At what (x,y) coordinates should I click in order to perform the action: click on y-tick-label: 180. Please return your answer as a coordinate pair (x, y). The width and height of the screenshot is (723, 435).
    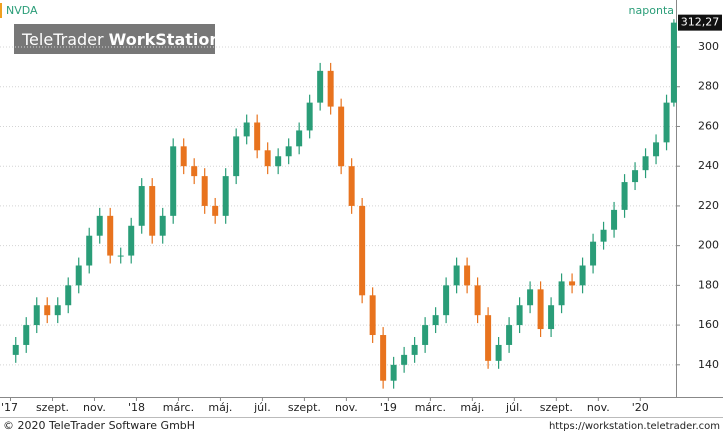
    Looking at the image, I should click on (708, 284).